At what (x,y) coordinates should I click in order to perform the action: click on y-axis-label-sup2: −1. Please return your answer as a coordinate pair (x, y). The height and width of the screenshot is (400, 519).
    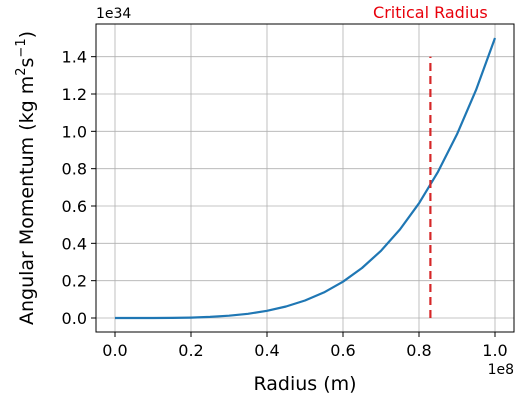
    Looking at the image, I should click on (21, 47).